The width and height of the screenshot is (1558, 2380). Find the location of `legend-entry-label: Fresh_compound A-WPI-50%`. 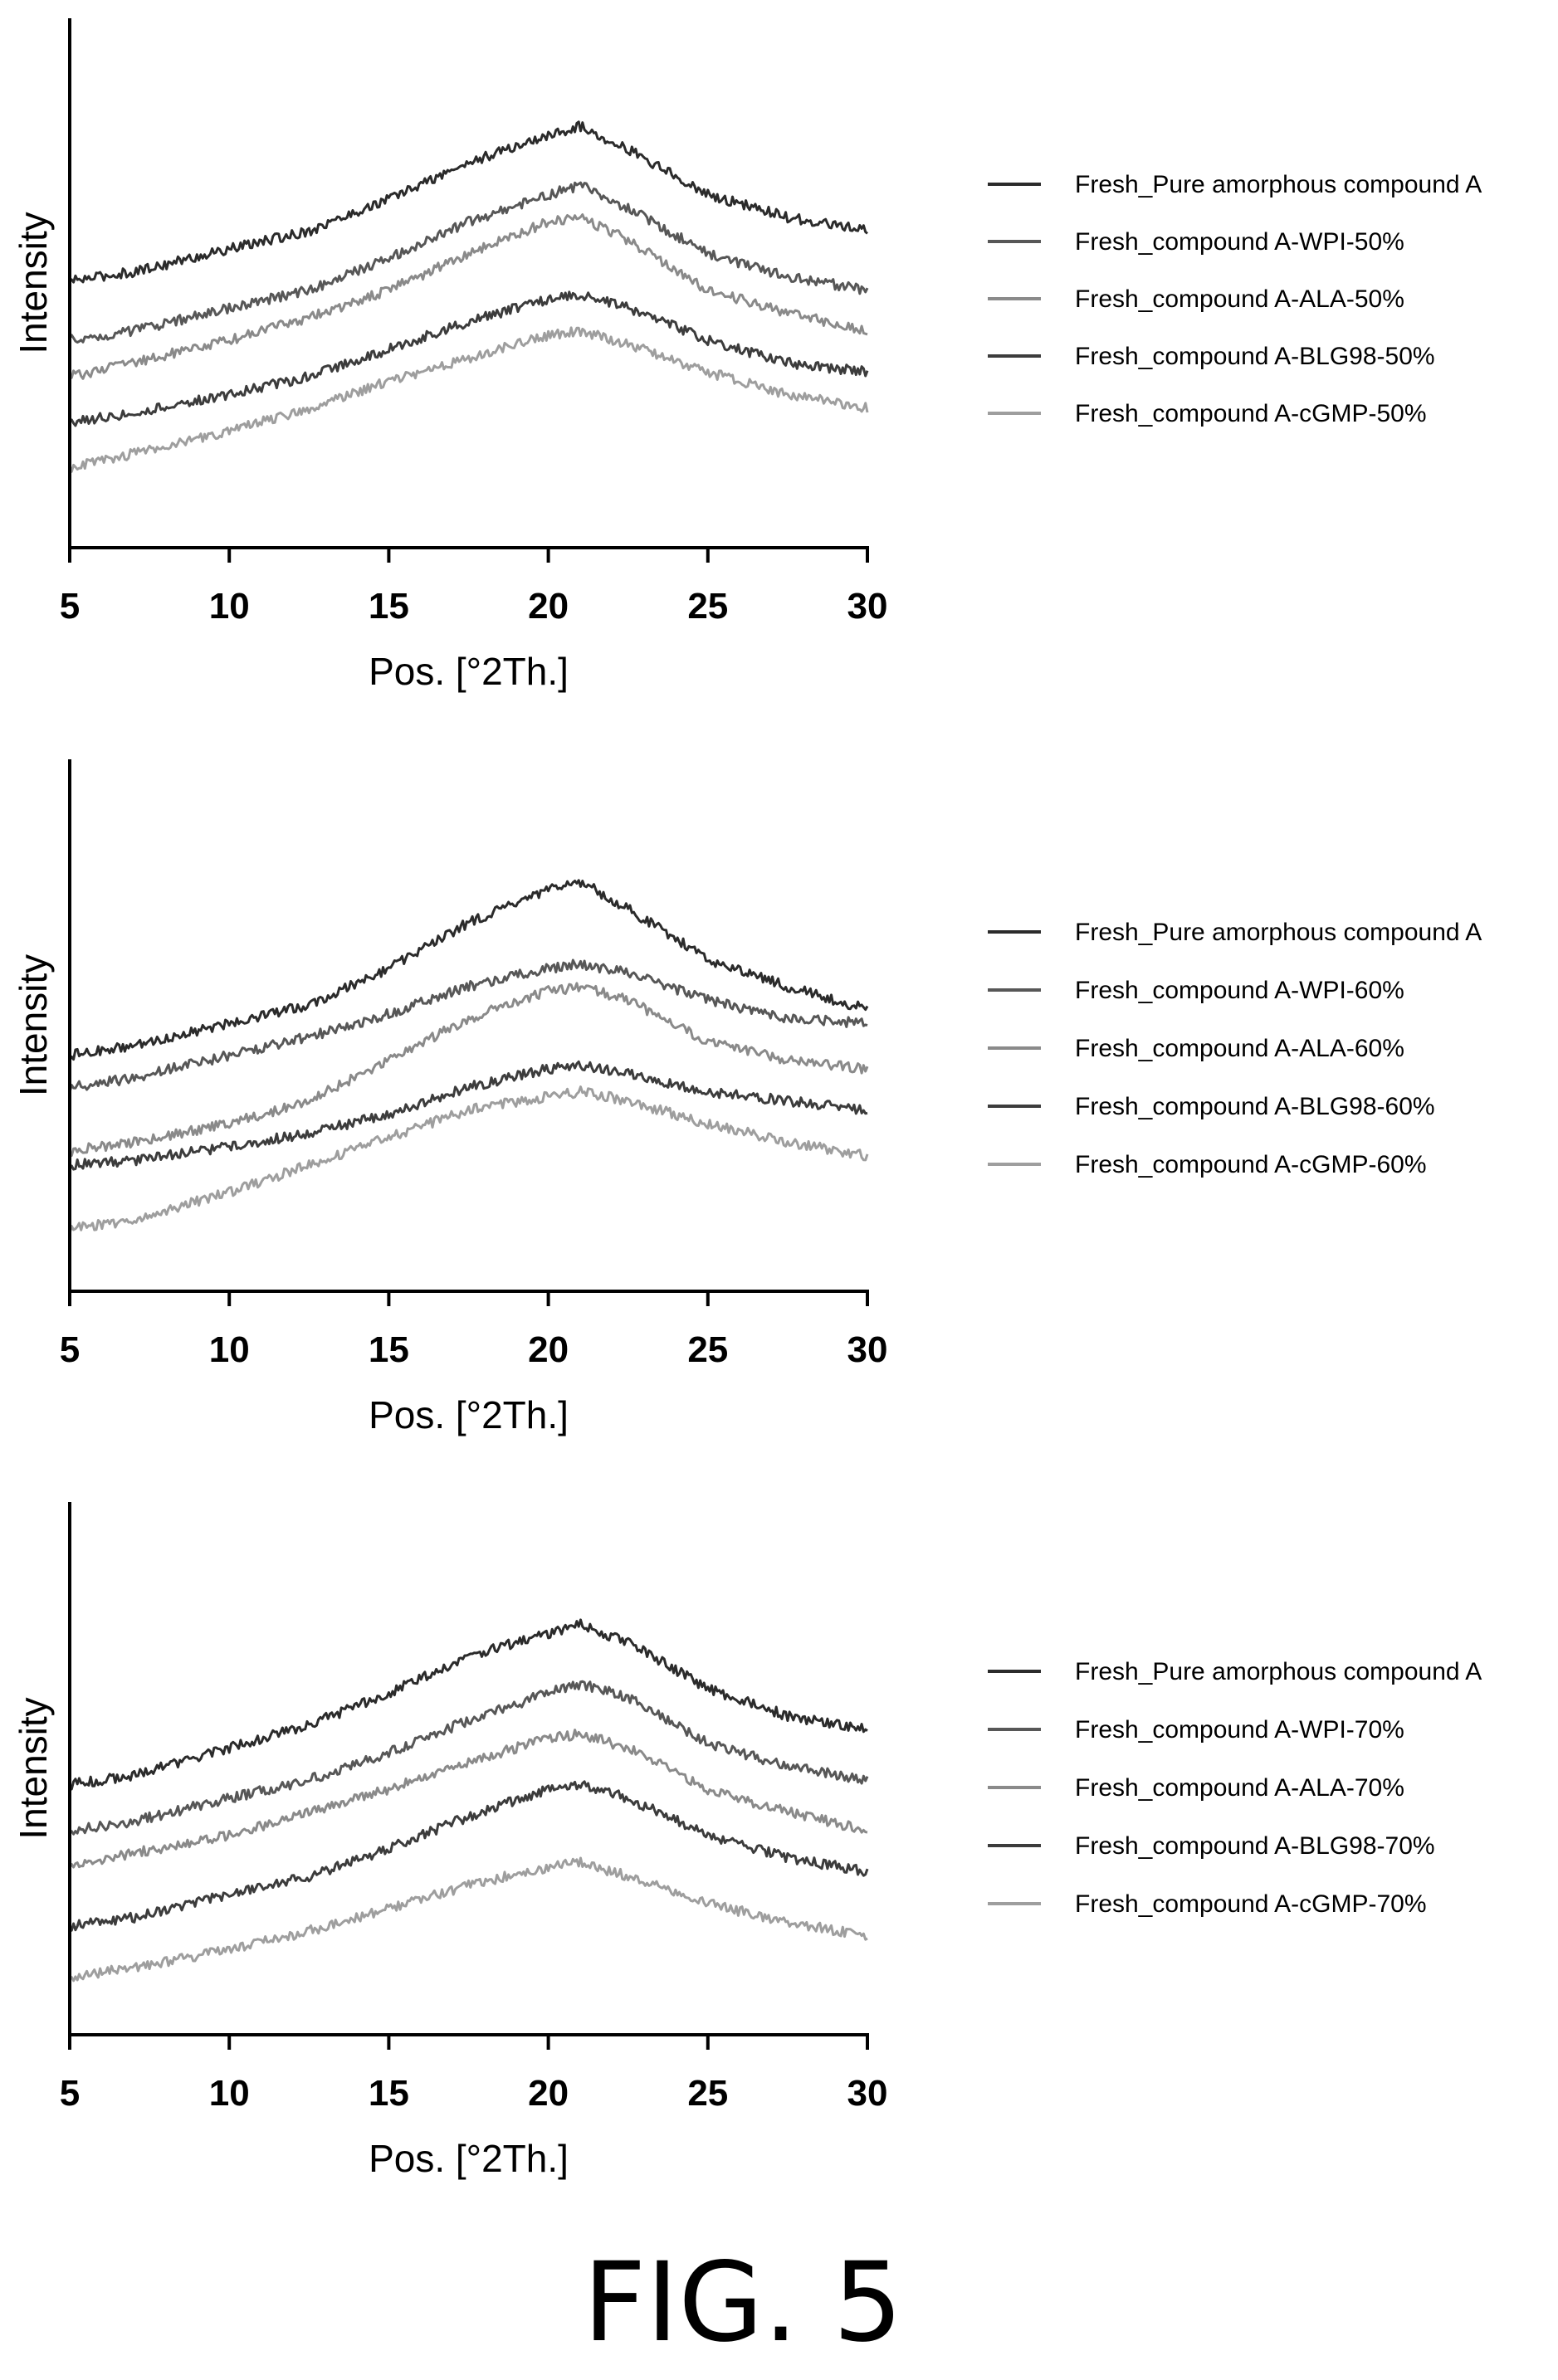

legend-entry-label: Fresh_compound A-WPI-50% is located at coordinates (1239, 242).